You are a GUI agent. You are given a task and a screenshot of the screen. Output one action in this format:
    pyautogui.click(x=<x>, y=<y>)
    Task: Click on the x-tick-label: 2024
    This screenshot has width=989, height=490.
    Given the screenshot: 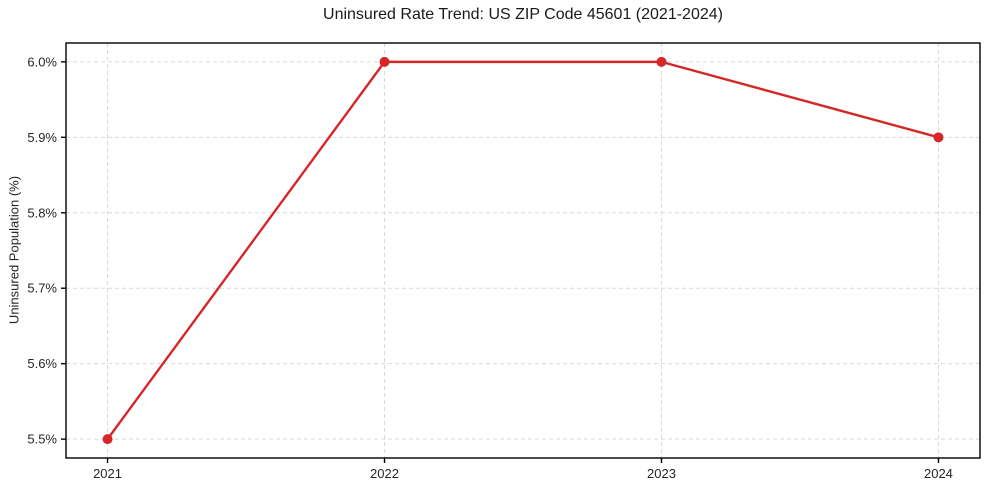 What is the action you would take?
    pyautogui.click(x=938, y=473)
    